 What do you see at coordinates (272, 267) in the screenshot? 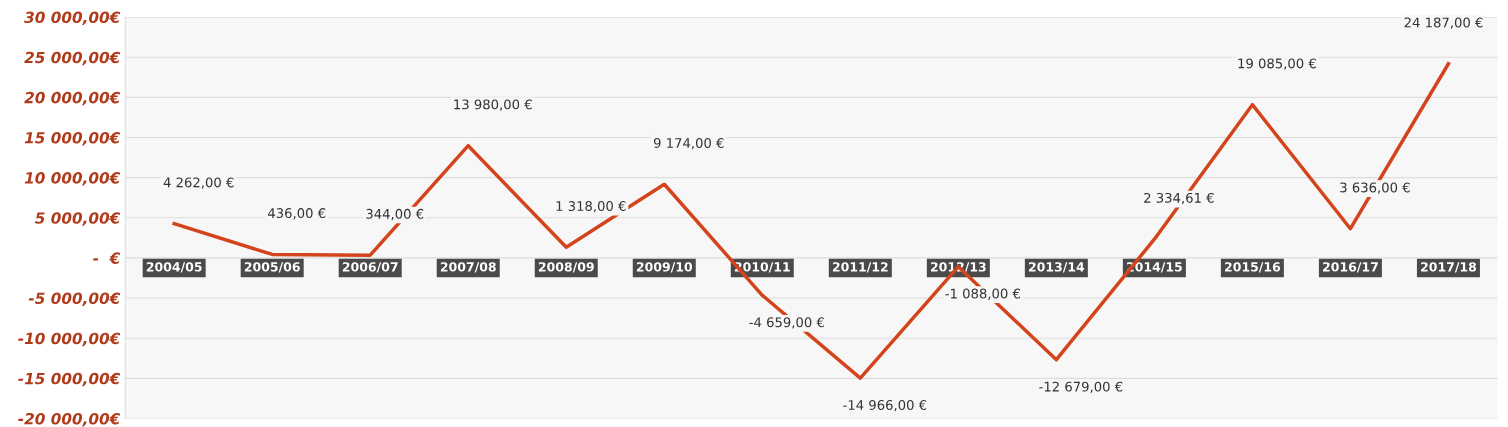
I see `x-tick-label: 2005/06` at bounding box center [272, 267].